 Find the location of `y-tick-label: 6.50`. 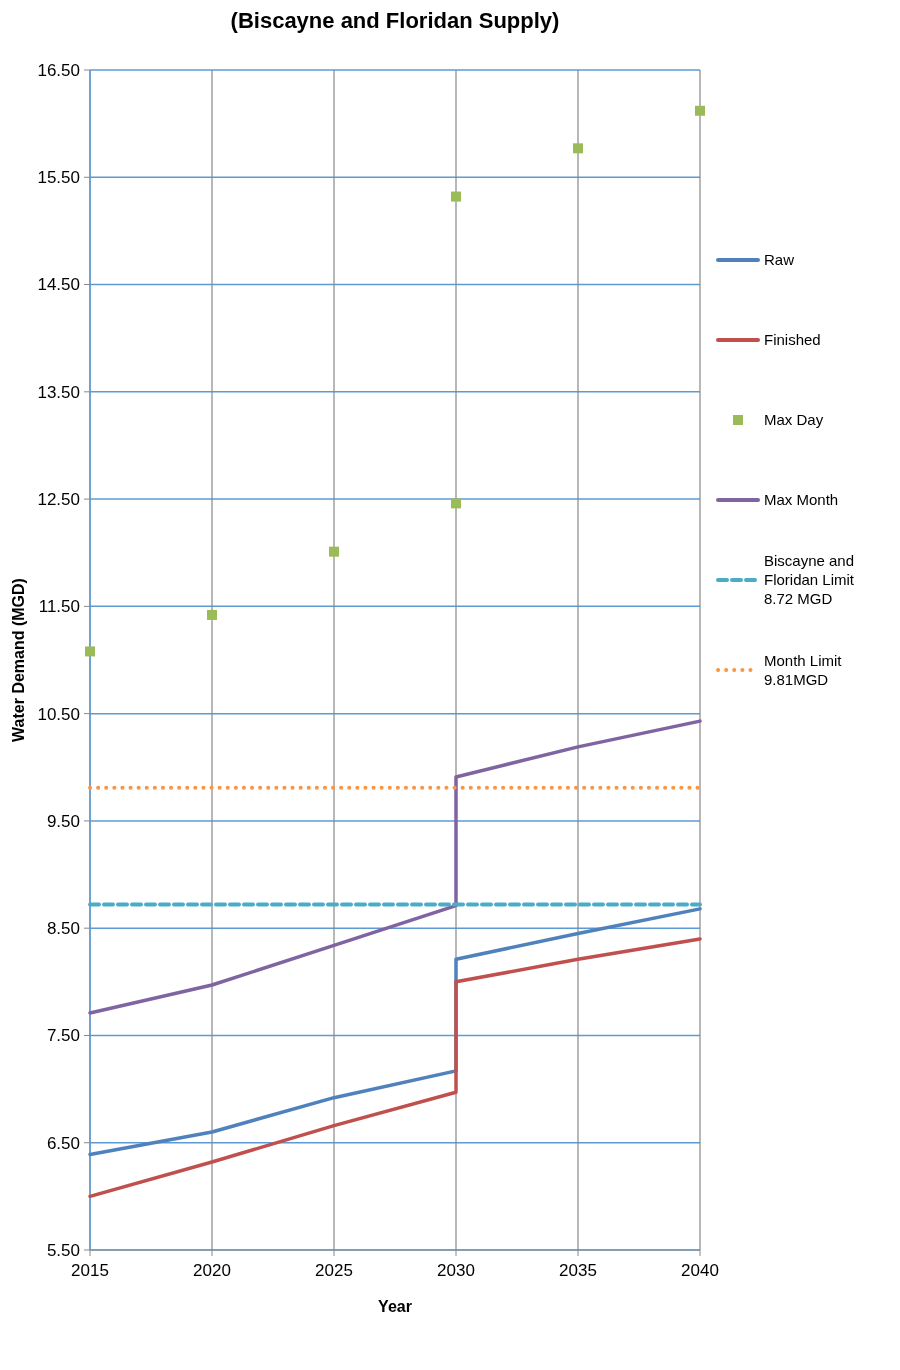

y-tick-label: 6.50 is located at coordinates (63, 1143).